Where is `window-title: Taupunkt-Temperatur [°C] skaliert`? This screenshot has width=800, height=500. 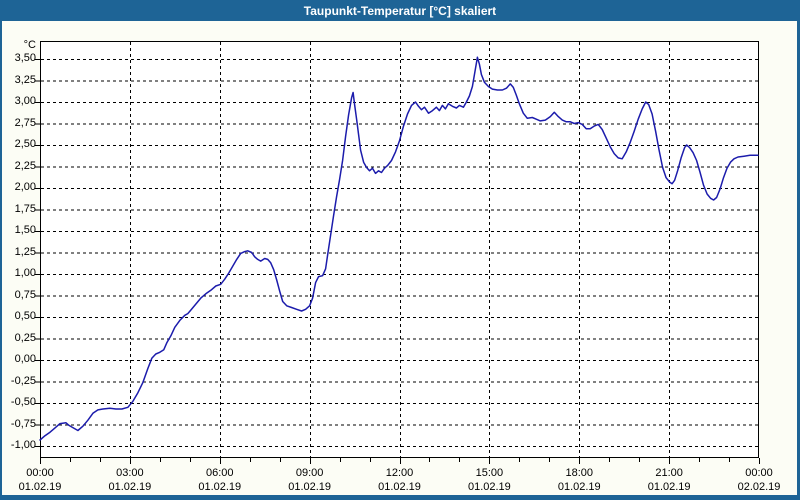
window-title: Taupunkt-Temperatur [°C] skaliert is located at coordinates (400, 10).